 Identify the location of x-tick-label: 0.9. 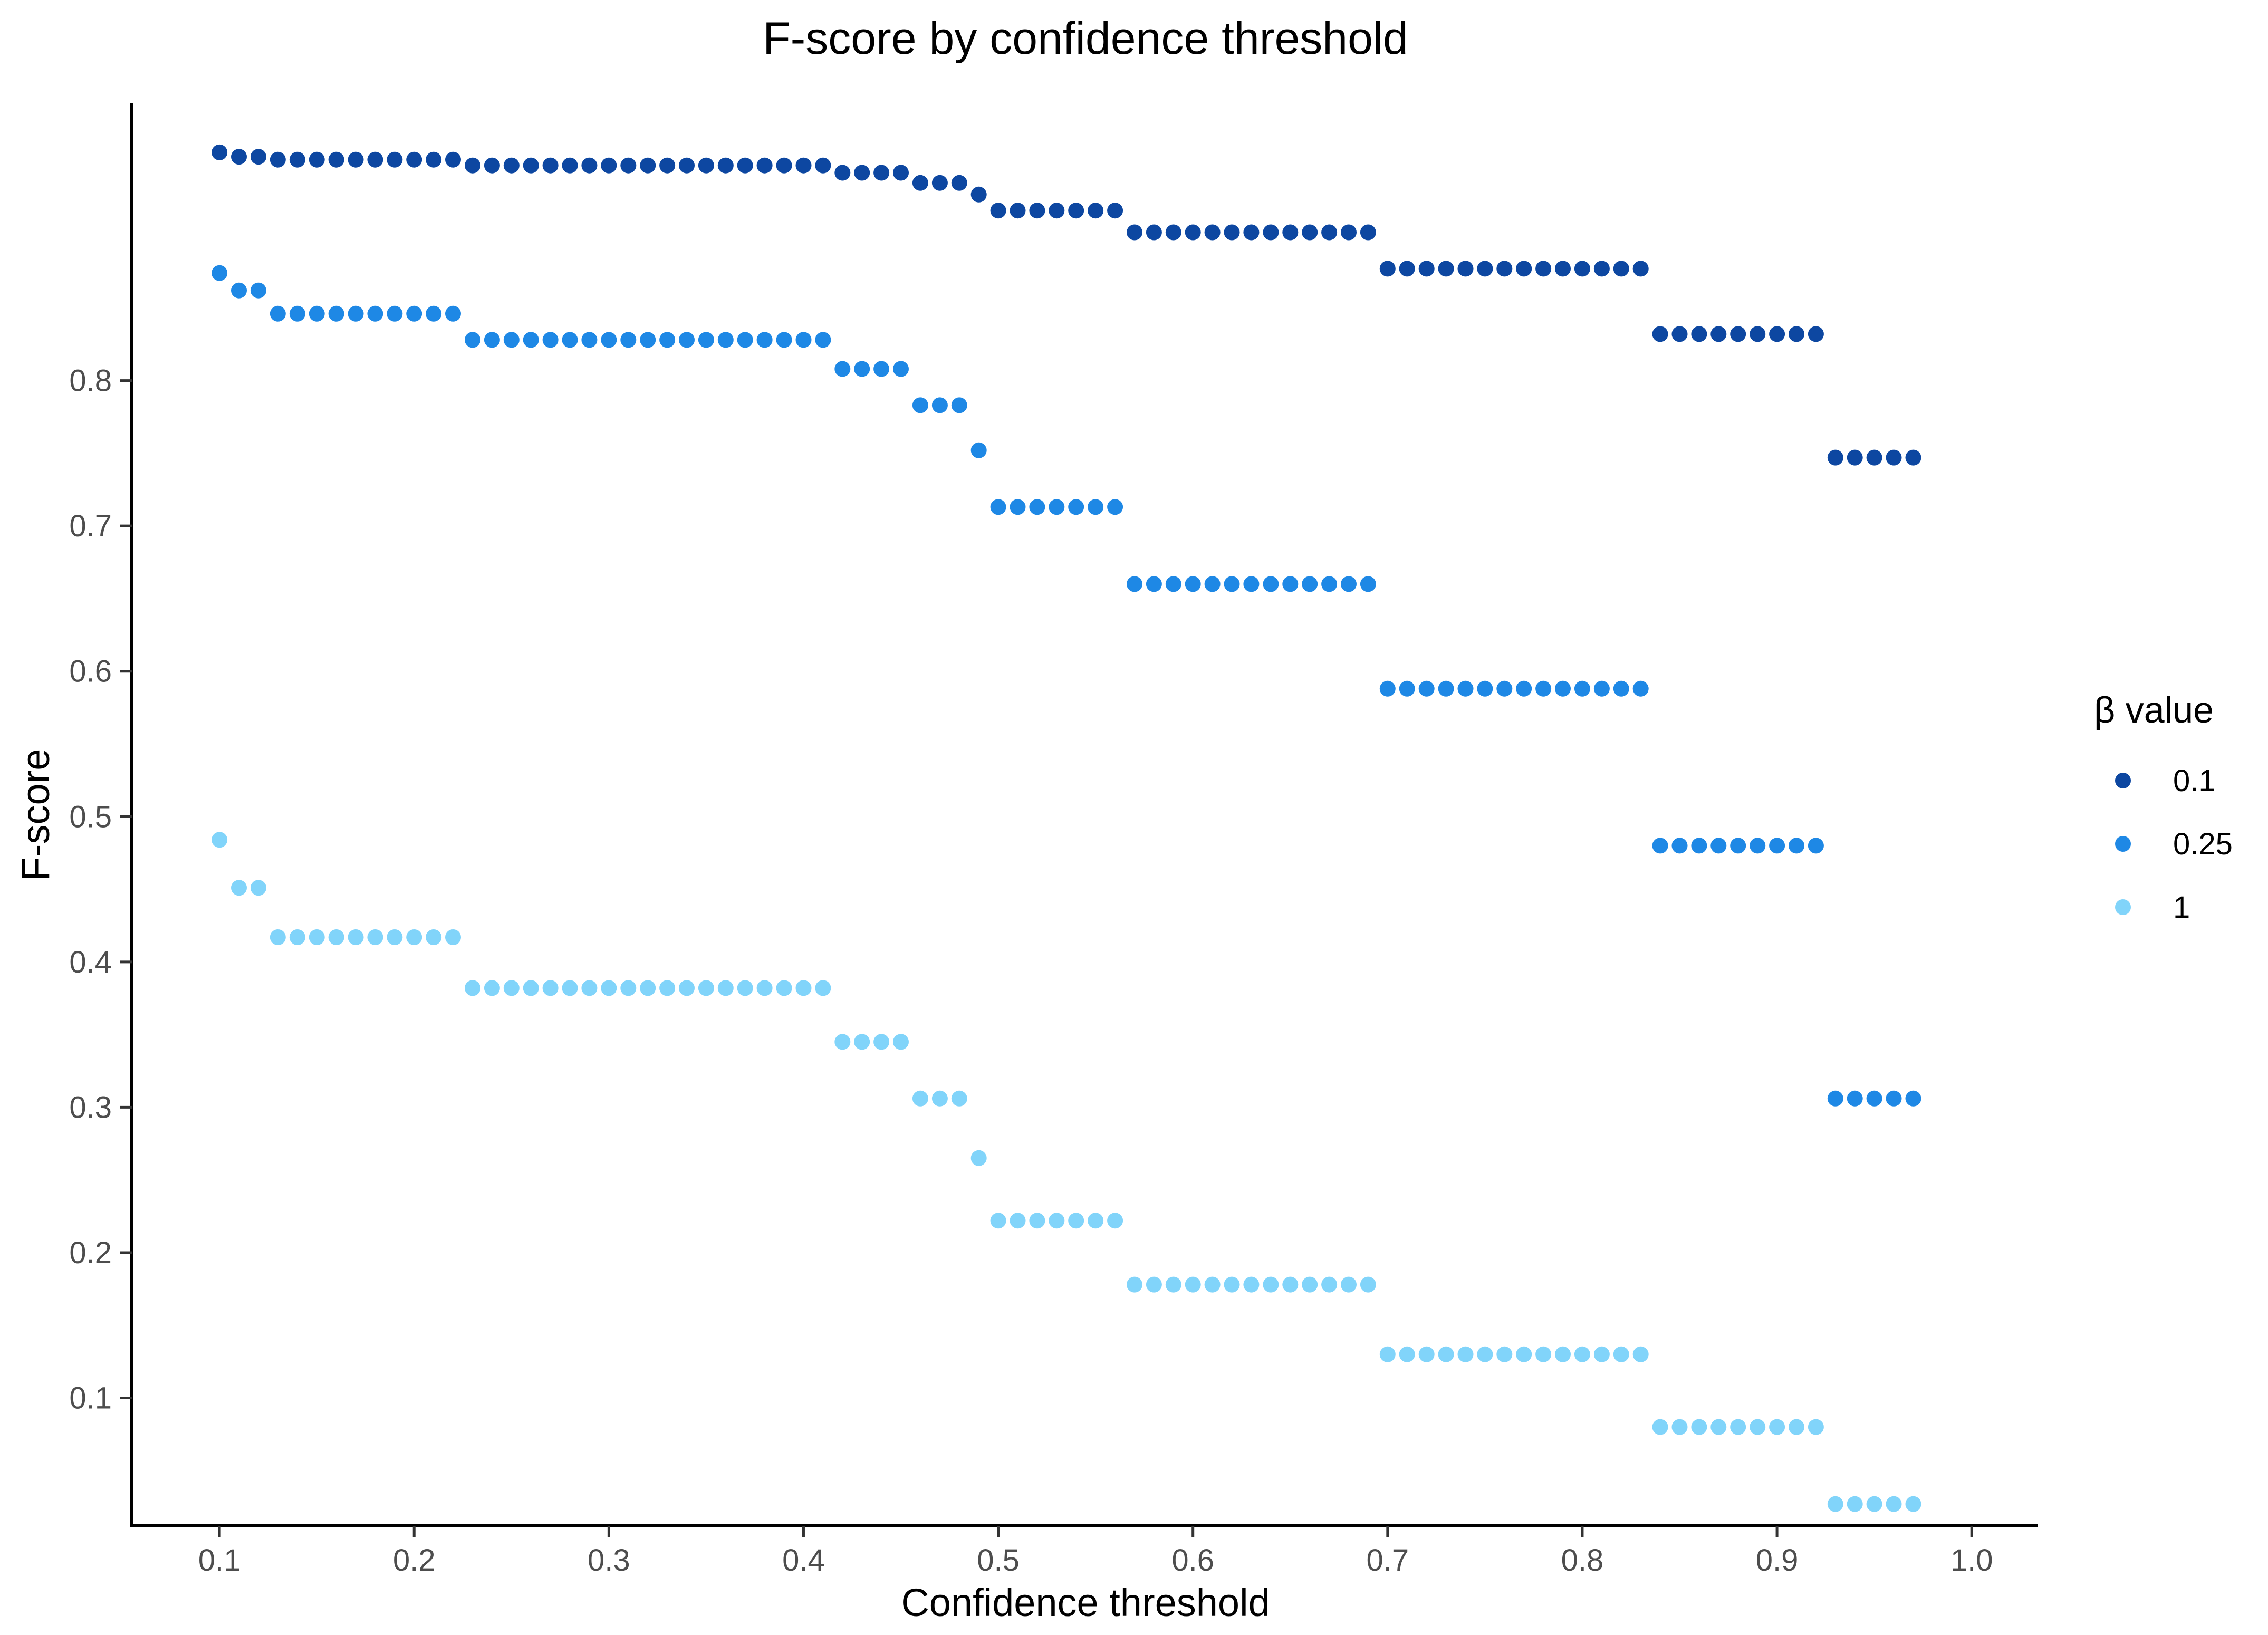
(1777, 1561).